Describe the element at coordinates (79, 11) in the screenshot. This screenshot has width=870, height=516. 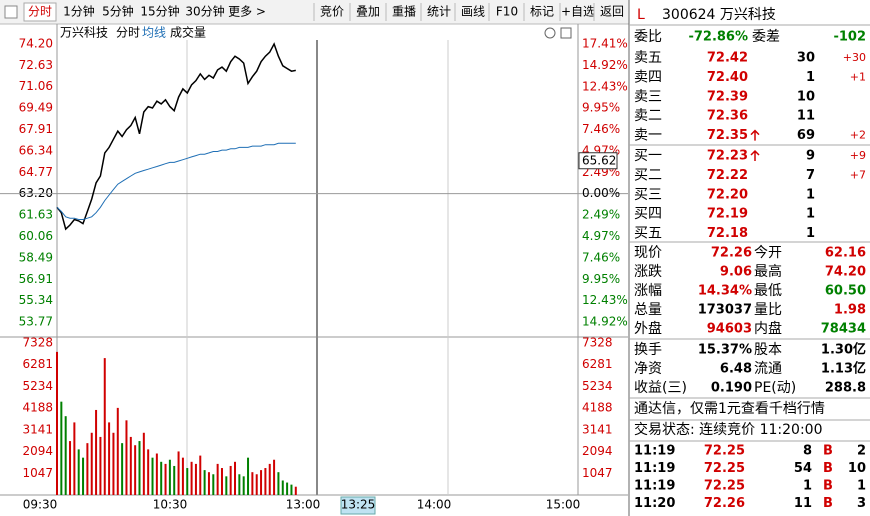
I see `tab: 1分钟` at that location.